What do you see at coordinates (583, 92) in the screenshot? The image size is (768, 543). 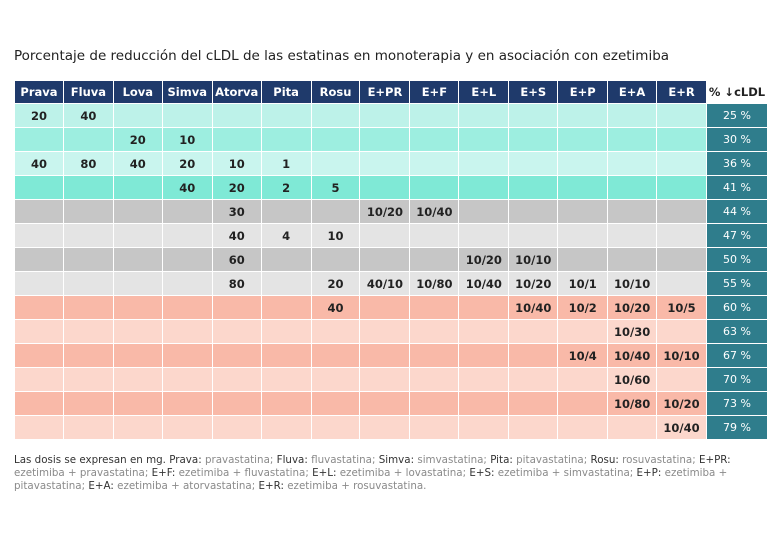 I see `column-header: E+P` at bounding box center [583, 92].